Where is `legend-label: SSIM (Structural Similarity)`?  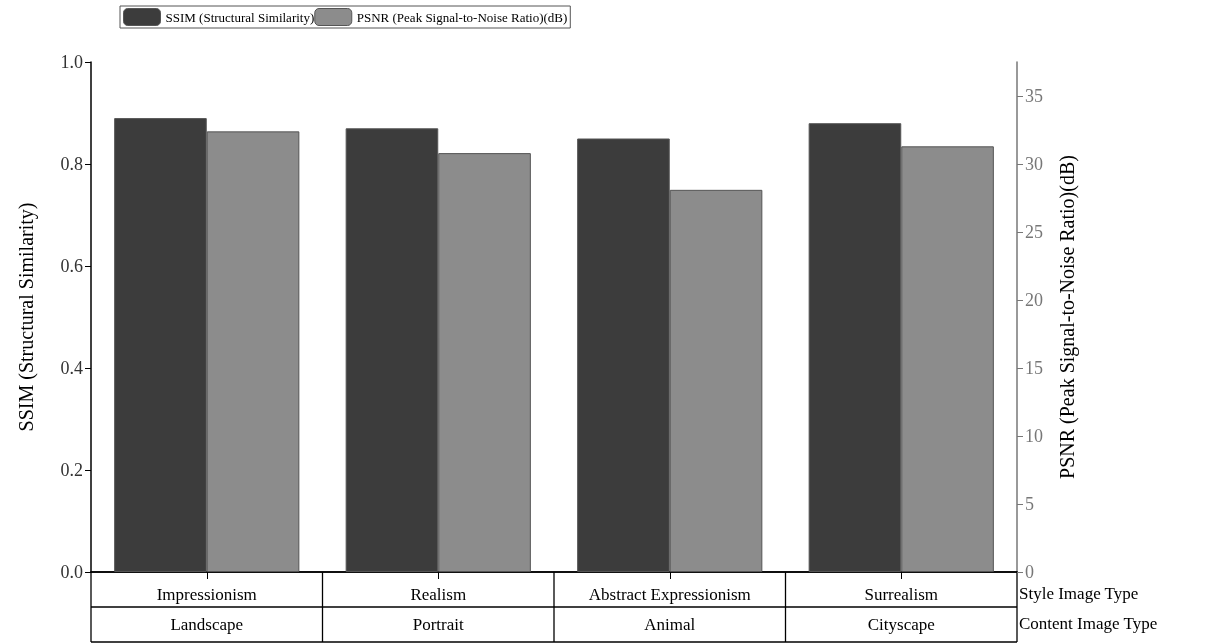 legend-label: SSIM (Structural Similarity) is located at coordinates (240, 17).